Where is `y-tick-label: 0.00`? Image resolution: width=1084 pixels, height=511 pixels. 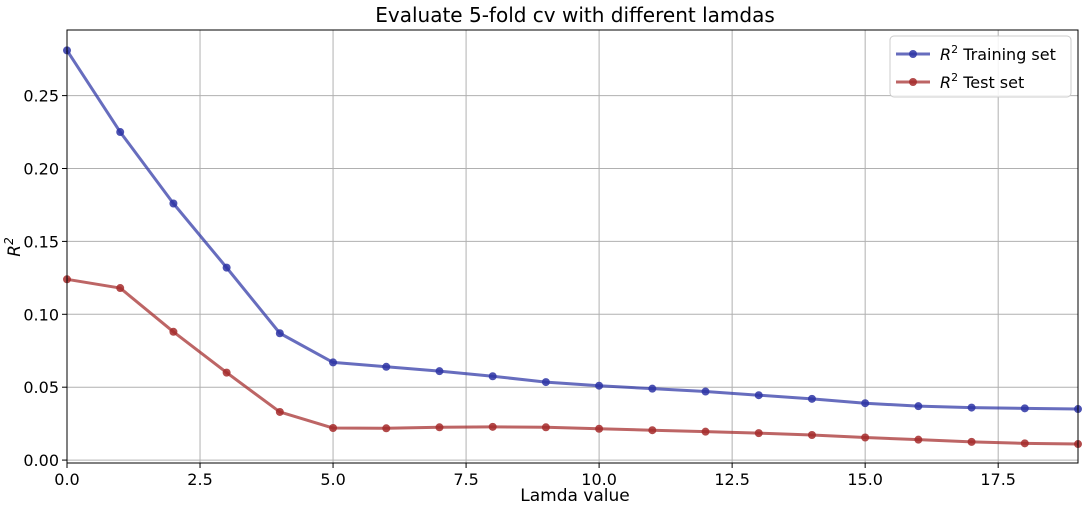
y-tick-label: 0.00 is located at coordinates (41, 460).